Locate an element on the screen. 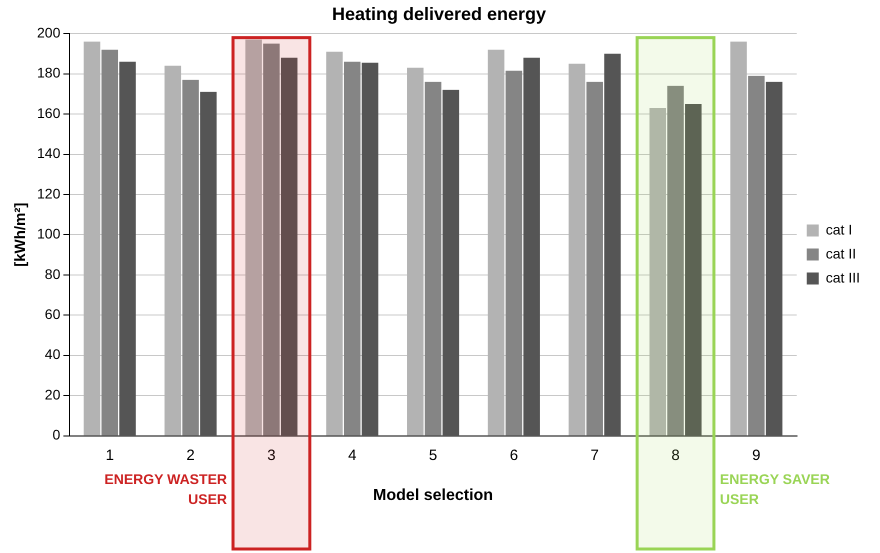 This screenshot has height=553, width=880. y-tick-label: 120 is located at coordinates (49, 193).